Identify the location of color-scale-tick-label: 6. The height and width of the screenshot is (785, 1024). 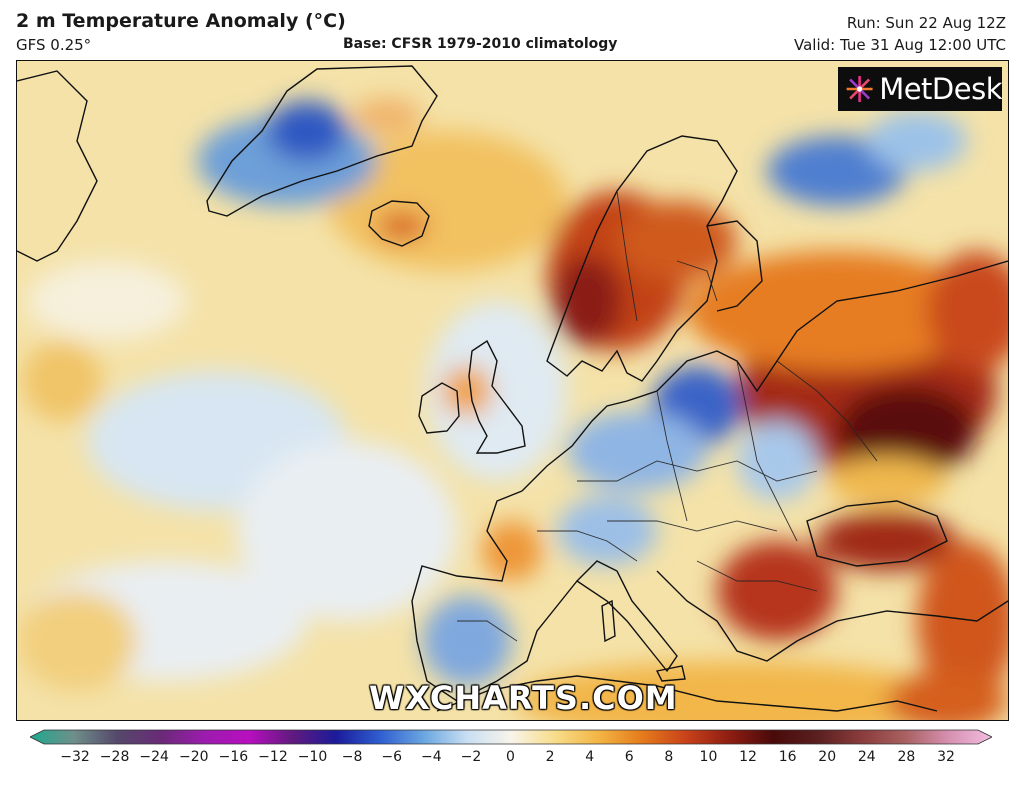
(629, 757).